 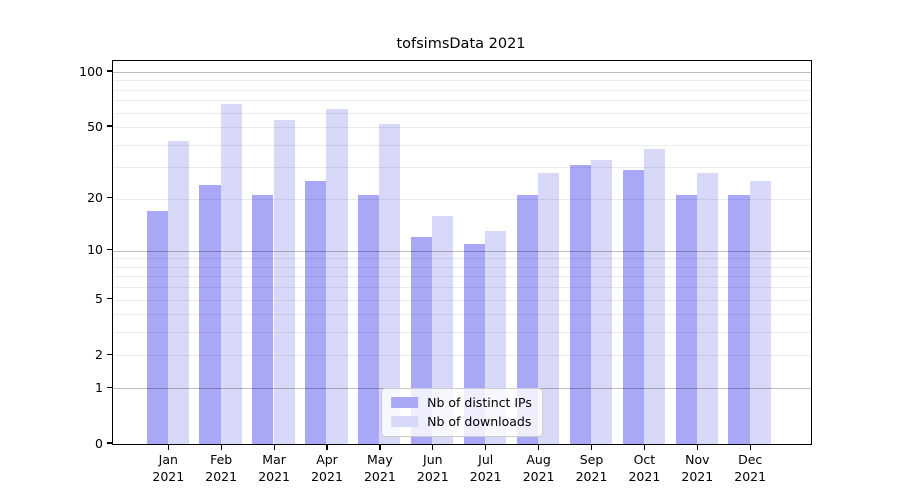 I want to click on y-tick-label-5: 5, so click(x=99, y=299).